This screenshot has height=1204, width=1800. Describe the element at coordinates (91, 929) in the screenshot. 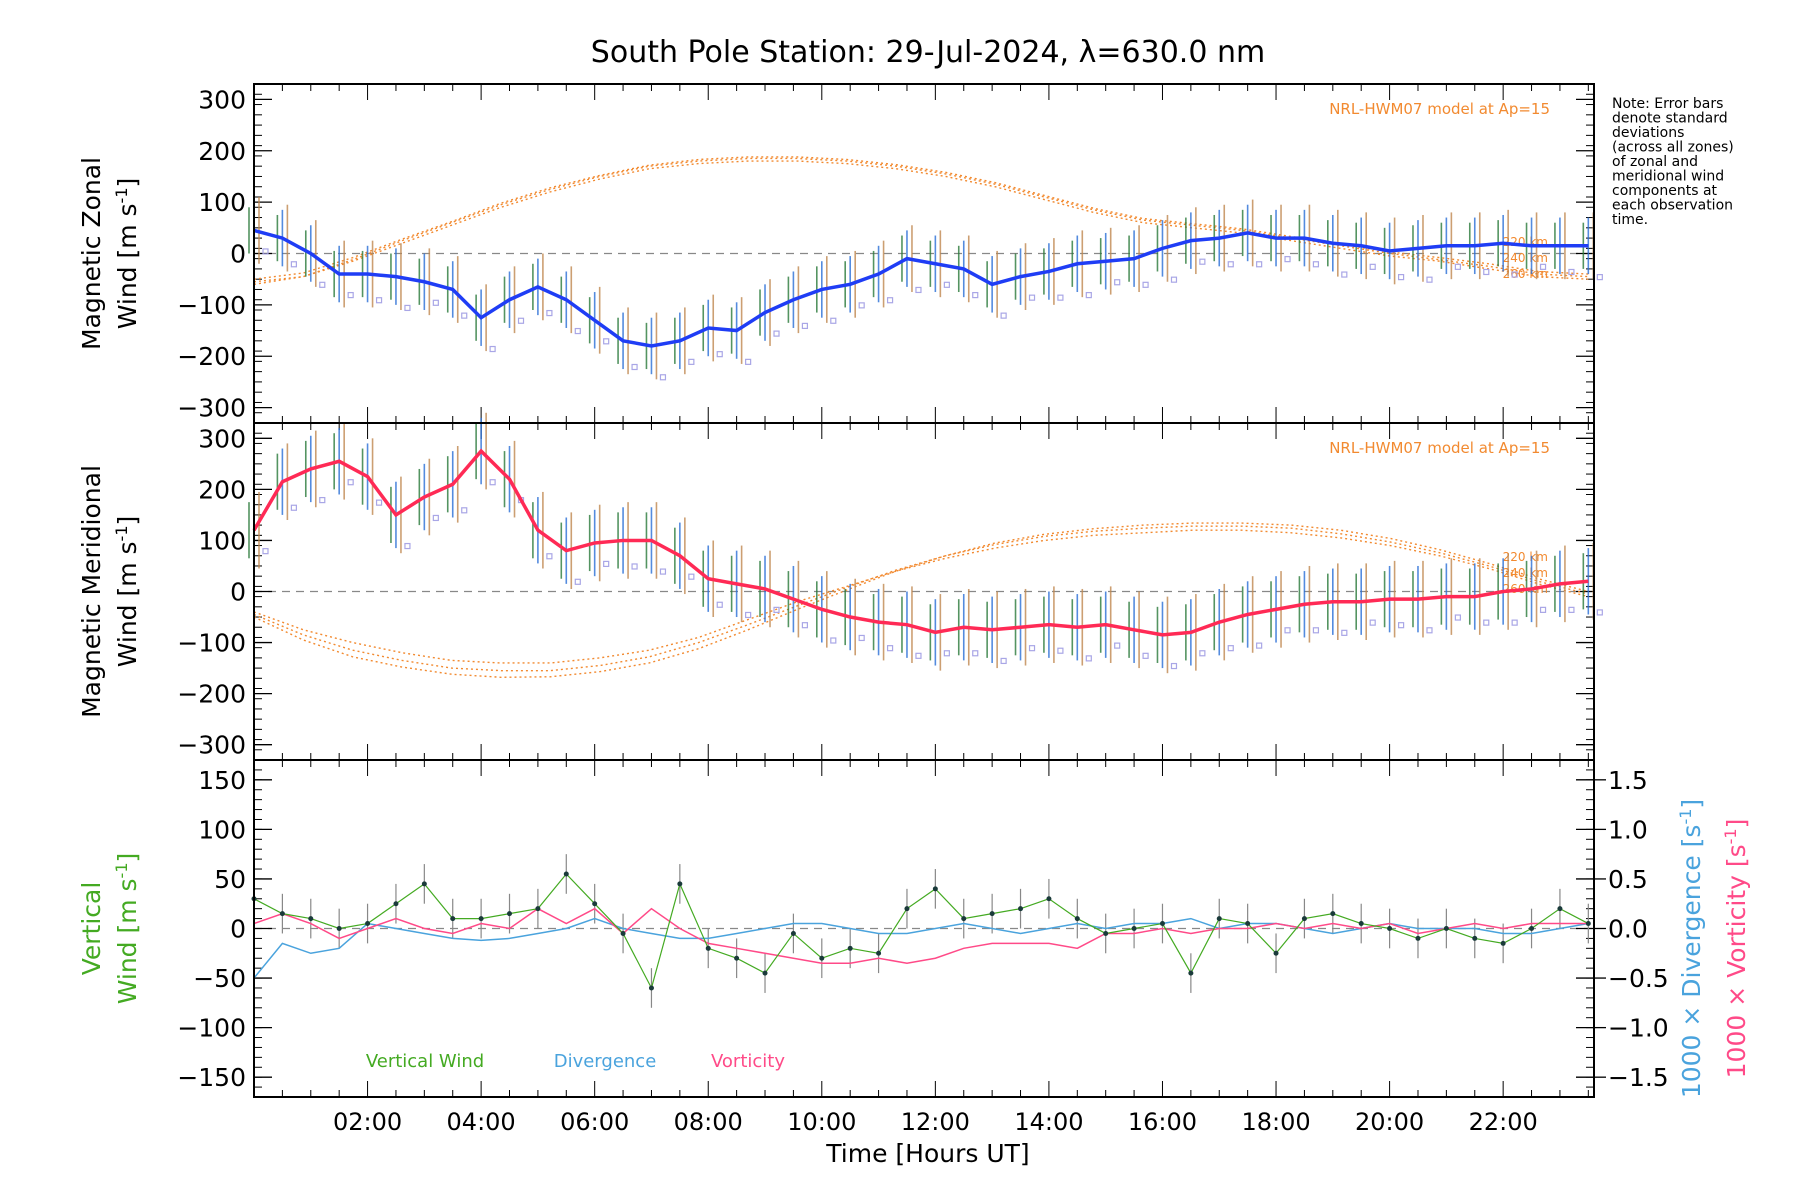

I see `y-axis-label: Vertical` at that location.